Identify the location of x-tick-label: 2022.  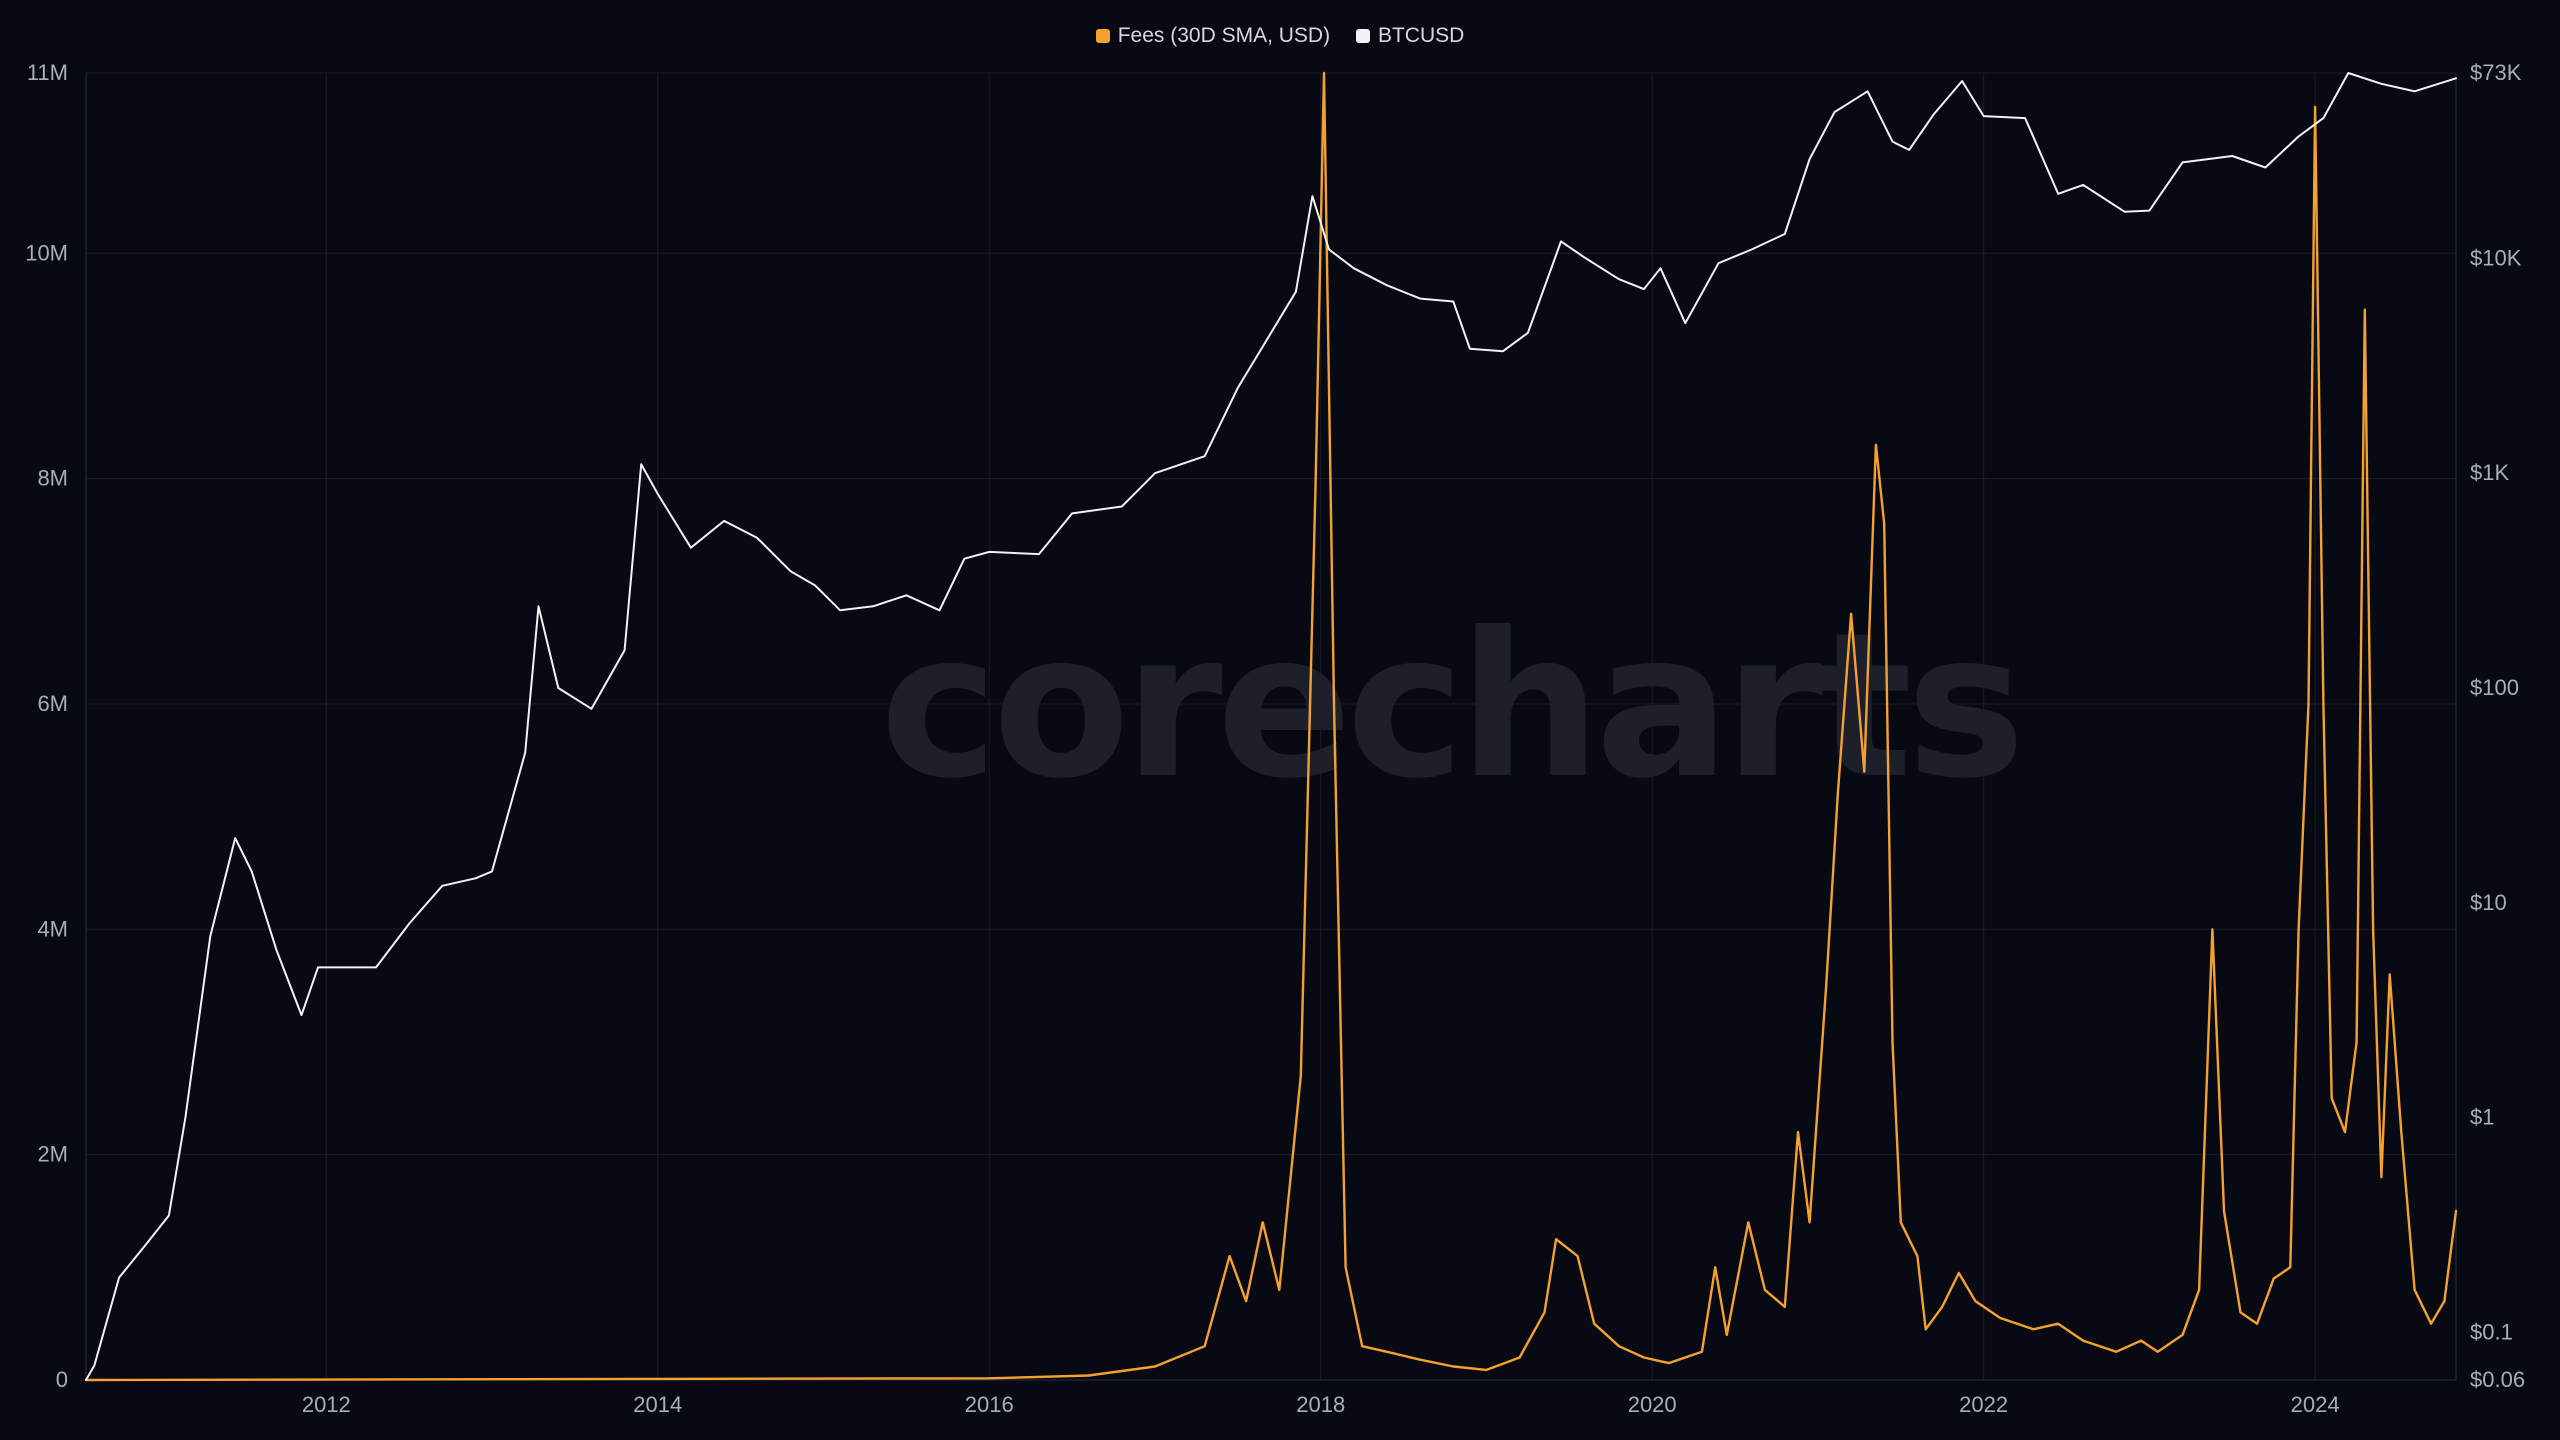
(1983, 1404).